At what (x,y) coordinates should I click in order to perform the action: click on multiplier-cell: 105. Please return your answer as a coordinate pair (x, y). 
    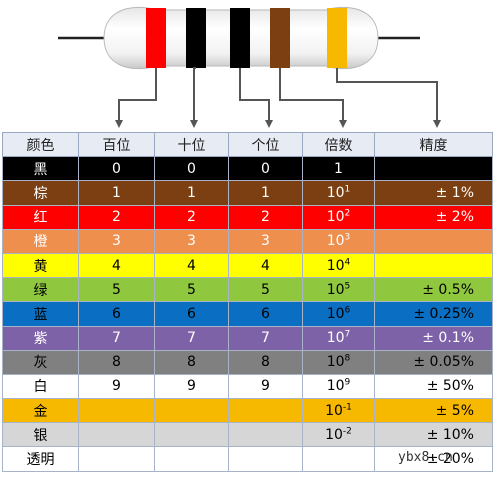
    Looking at the image, I should click on (338, 290).